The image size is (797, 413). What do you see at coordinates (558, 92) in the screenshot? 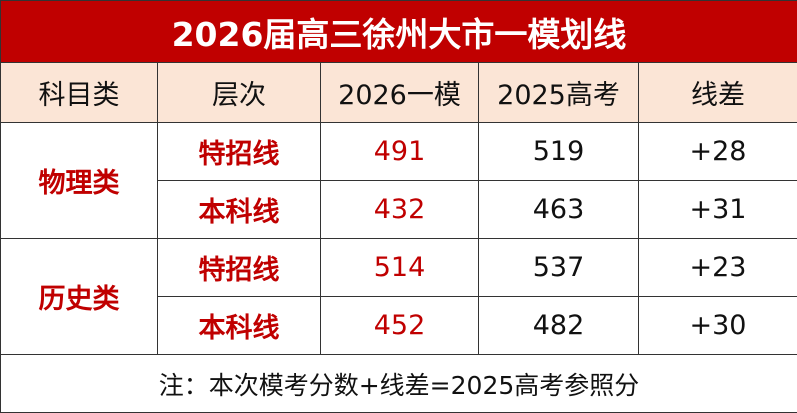
I see `header-cell: 2025高考` at bounding box center [558, 92].